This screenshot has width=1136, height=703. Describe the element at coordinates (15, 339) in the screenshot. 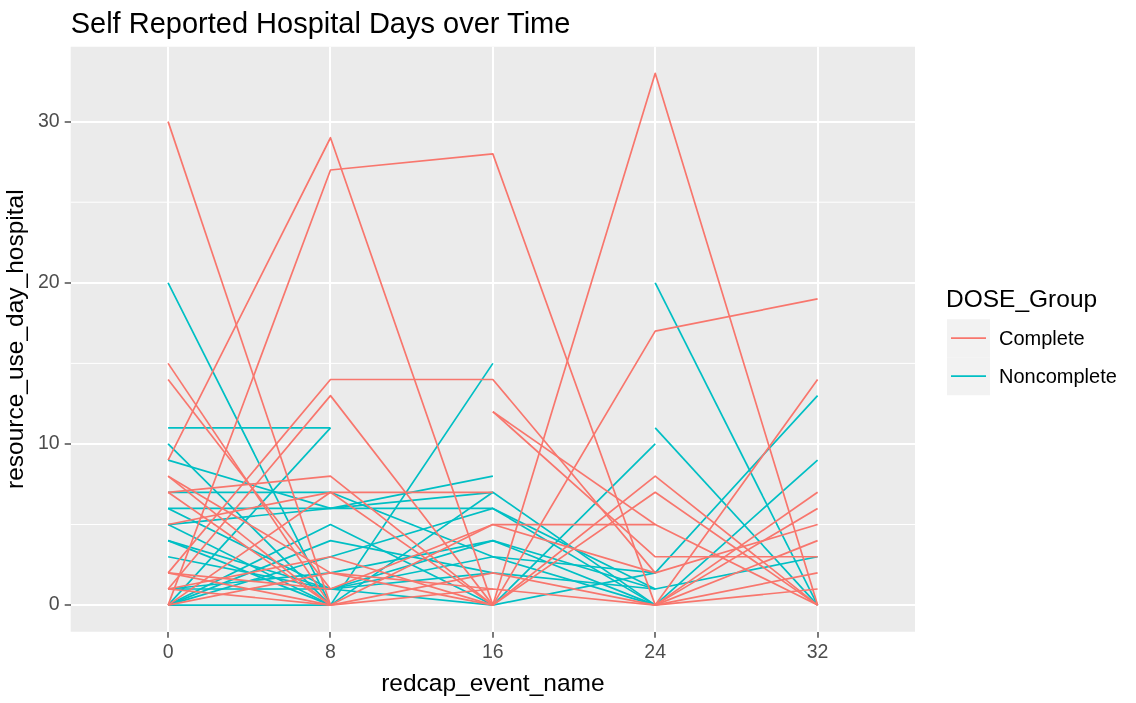

I see `y-axis-title: resource_use_day_hospital` at that location.